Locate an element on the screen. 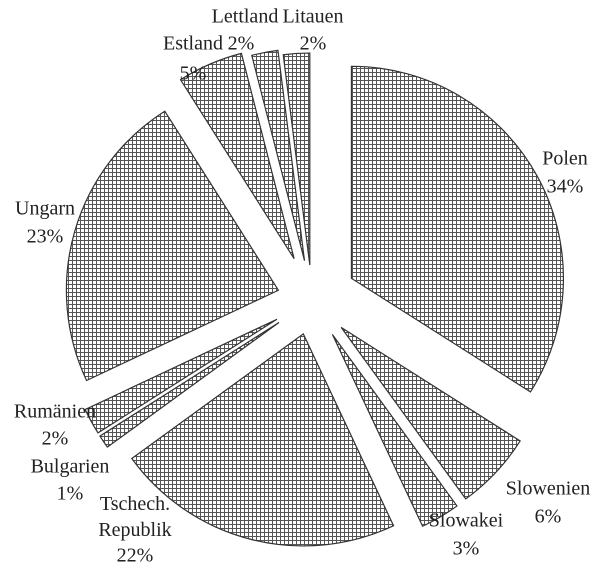  slice-label: Bulgarien is located at coordinates (70, 467).